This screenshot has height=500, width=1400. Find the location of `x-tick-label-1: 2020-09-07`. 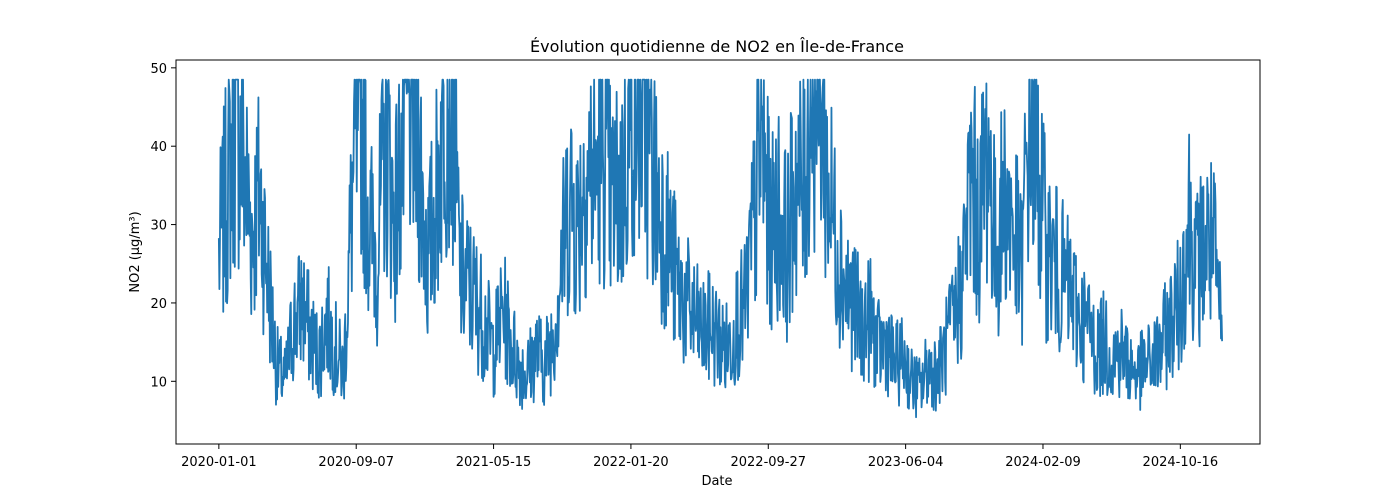

x-tick-label-1: 2020-09-07 is located at coordinates (356, 462).